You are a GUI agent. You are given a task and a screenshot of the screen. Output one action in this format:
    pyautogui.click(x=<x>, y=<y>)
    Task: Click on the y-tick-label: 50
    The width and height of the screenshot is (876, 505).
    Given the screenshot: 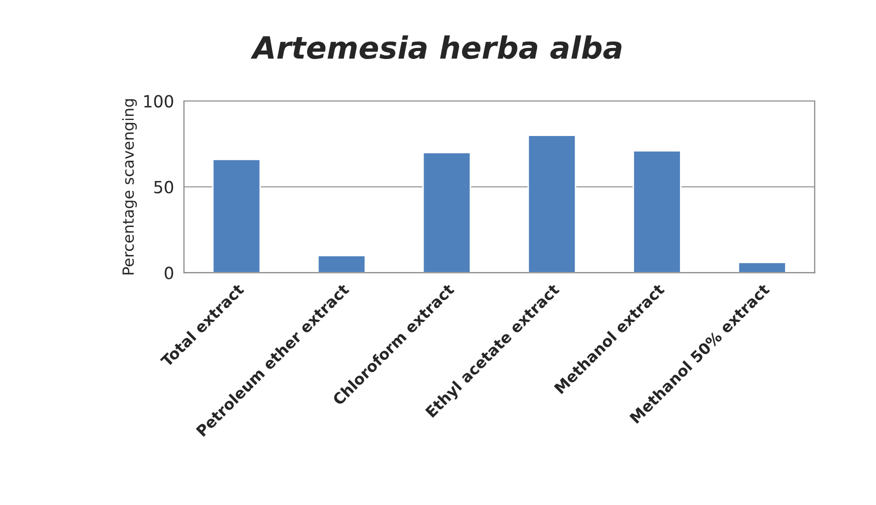 What is the action you would take?
    pyautogui.click(x=164, y=187)
    